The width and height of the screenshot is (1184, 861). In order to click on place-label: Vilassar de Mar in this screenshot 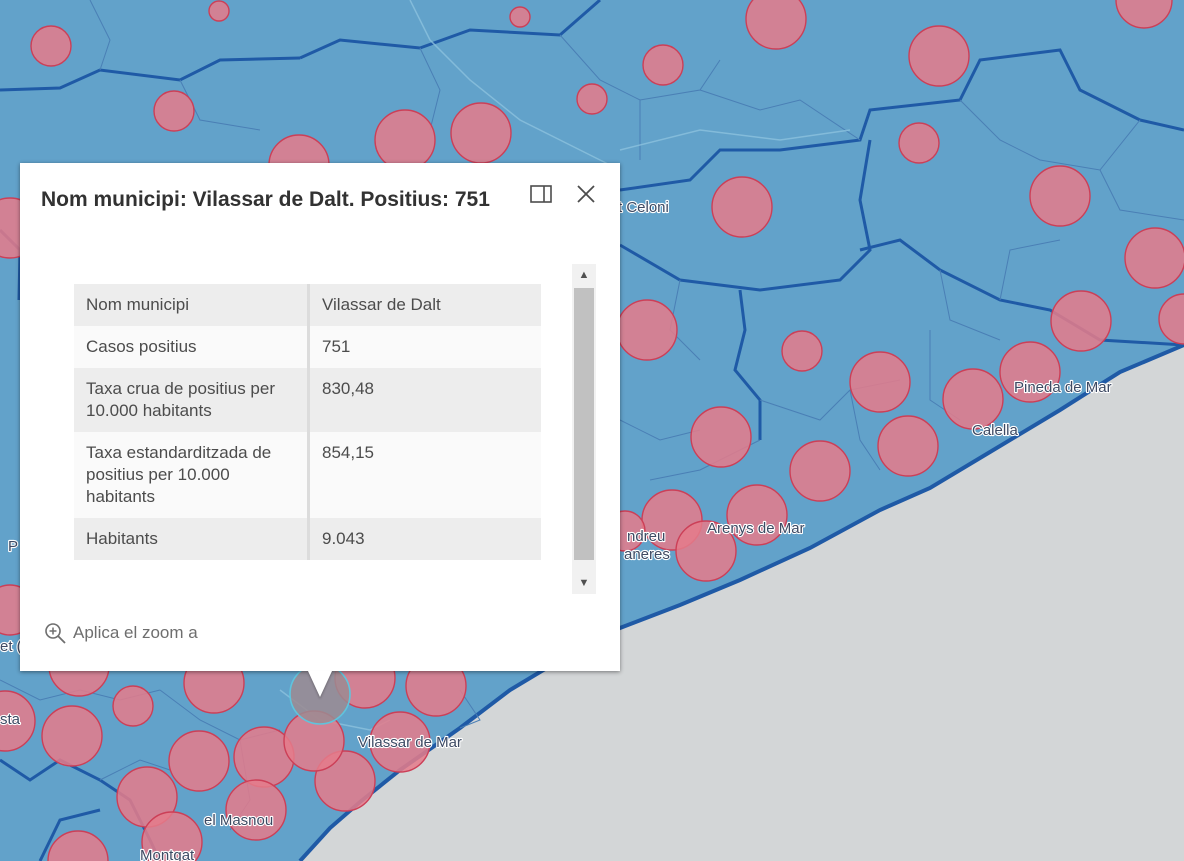, I will do `click(410, 742)`.